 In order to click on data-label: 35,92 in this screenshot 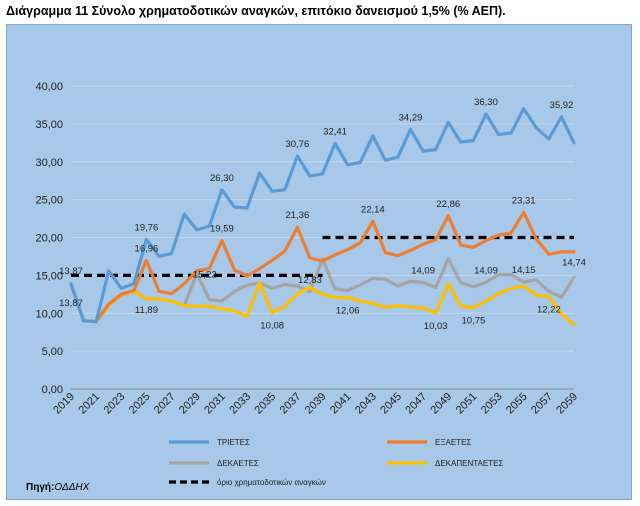, I will do `click(562, 105)`.